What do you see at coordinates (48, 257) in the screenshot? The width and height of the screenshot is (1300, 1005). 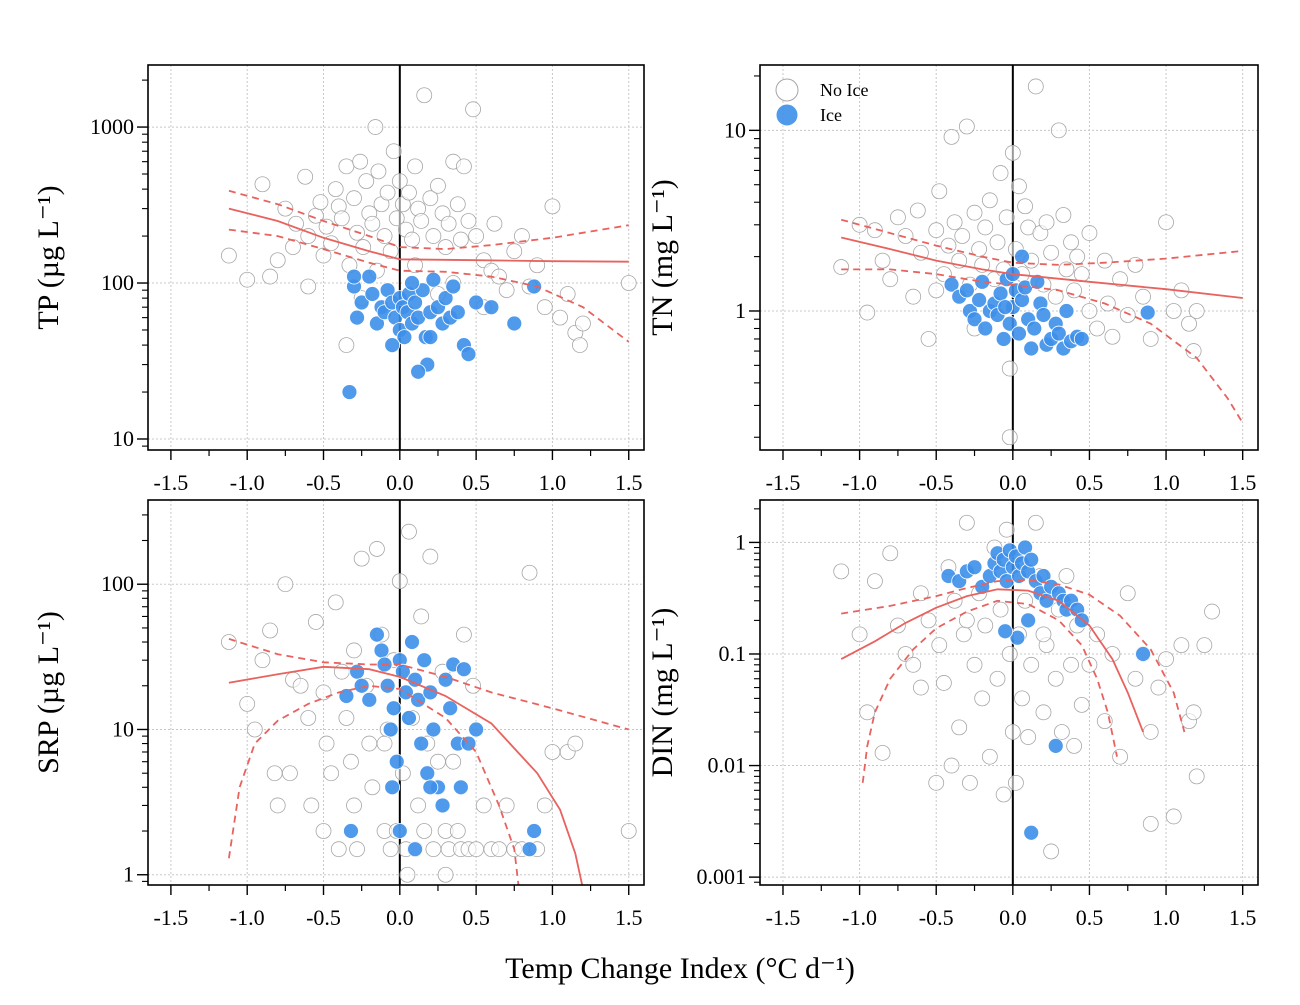 I see `tp-y-axis-label: TP (µg L⁻¹)` at bounding box center [48, 257].